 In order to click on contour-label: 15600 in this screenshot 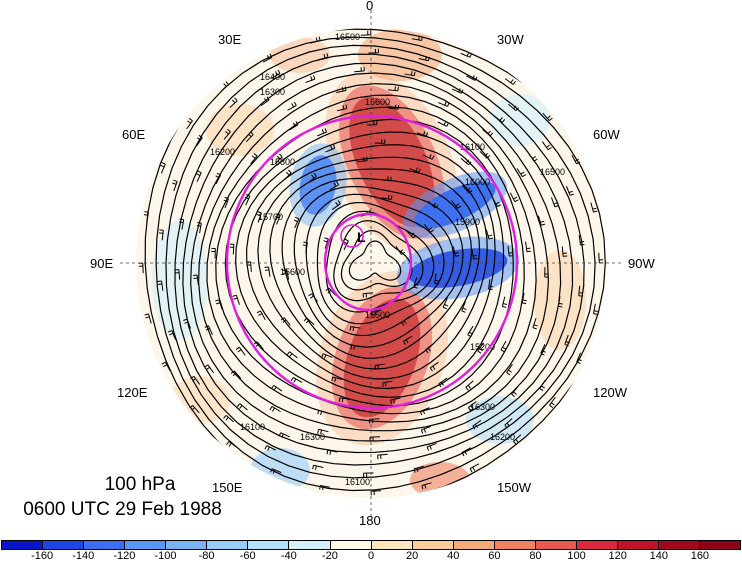, I will do `click(292, 272)`.